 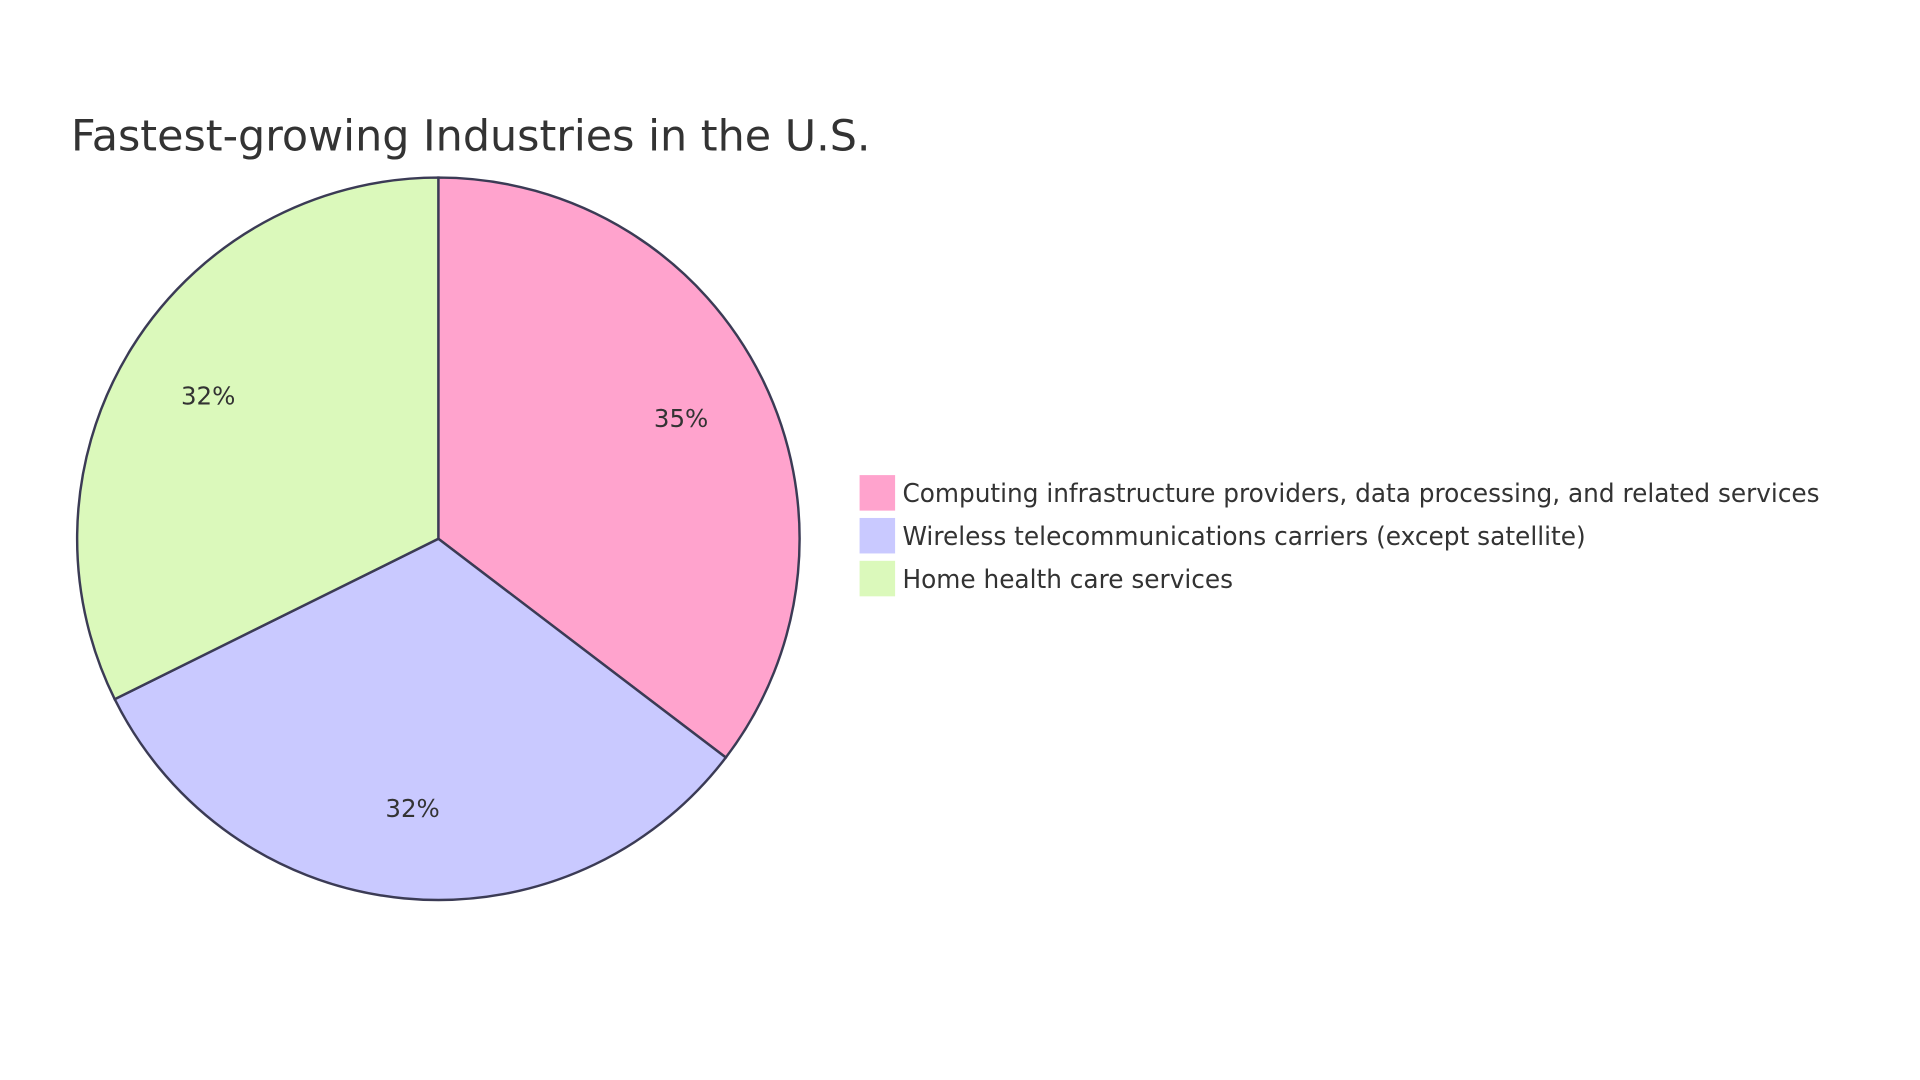 What do you see at coordinates (471, 137) in the screenshot?
I see `chart-title: Fastest-growing Industries in the U.S.` at bounding box center [471, 137].